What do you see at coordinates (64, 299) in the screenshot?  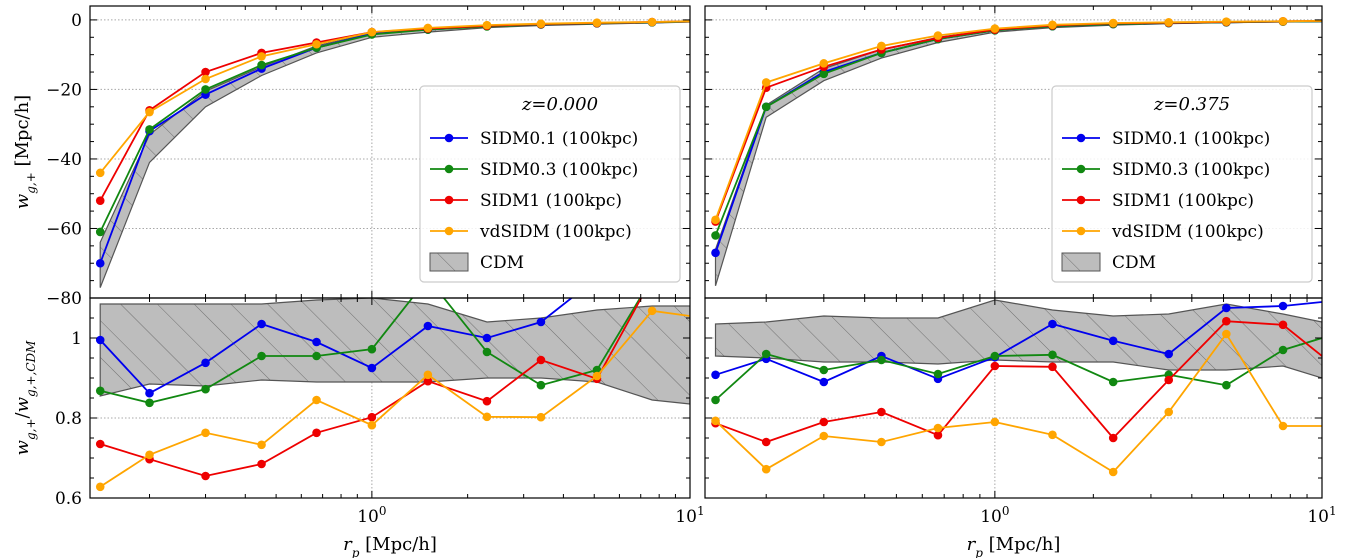 I see `y-tick-label: −80` at bounding box center [64, 299].